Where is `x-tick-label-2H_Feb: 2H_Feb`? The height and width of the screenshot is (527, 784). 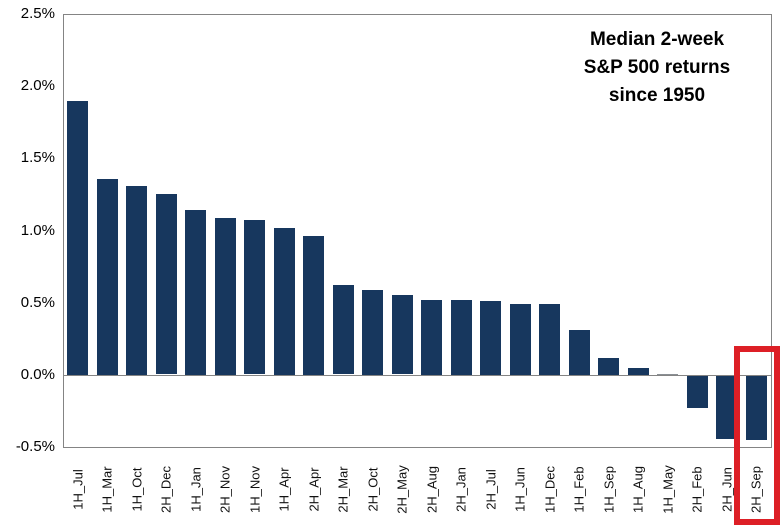 x-tick-label-2H_Feb: 2H_Feb is located at coordinates (697, 489).